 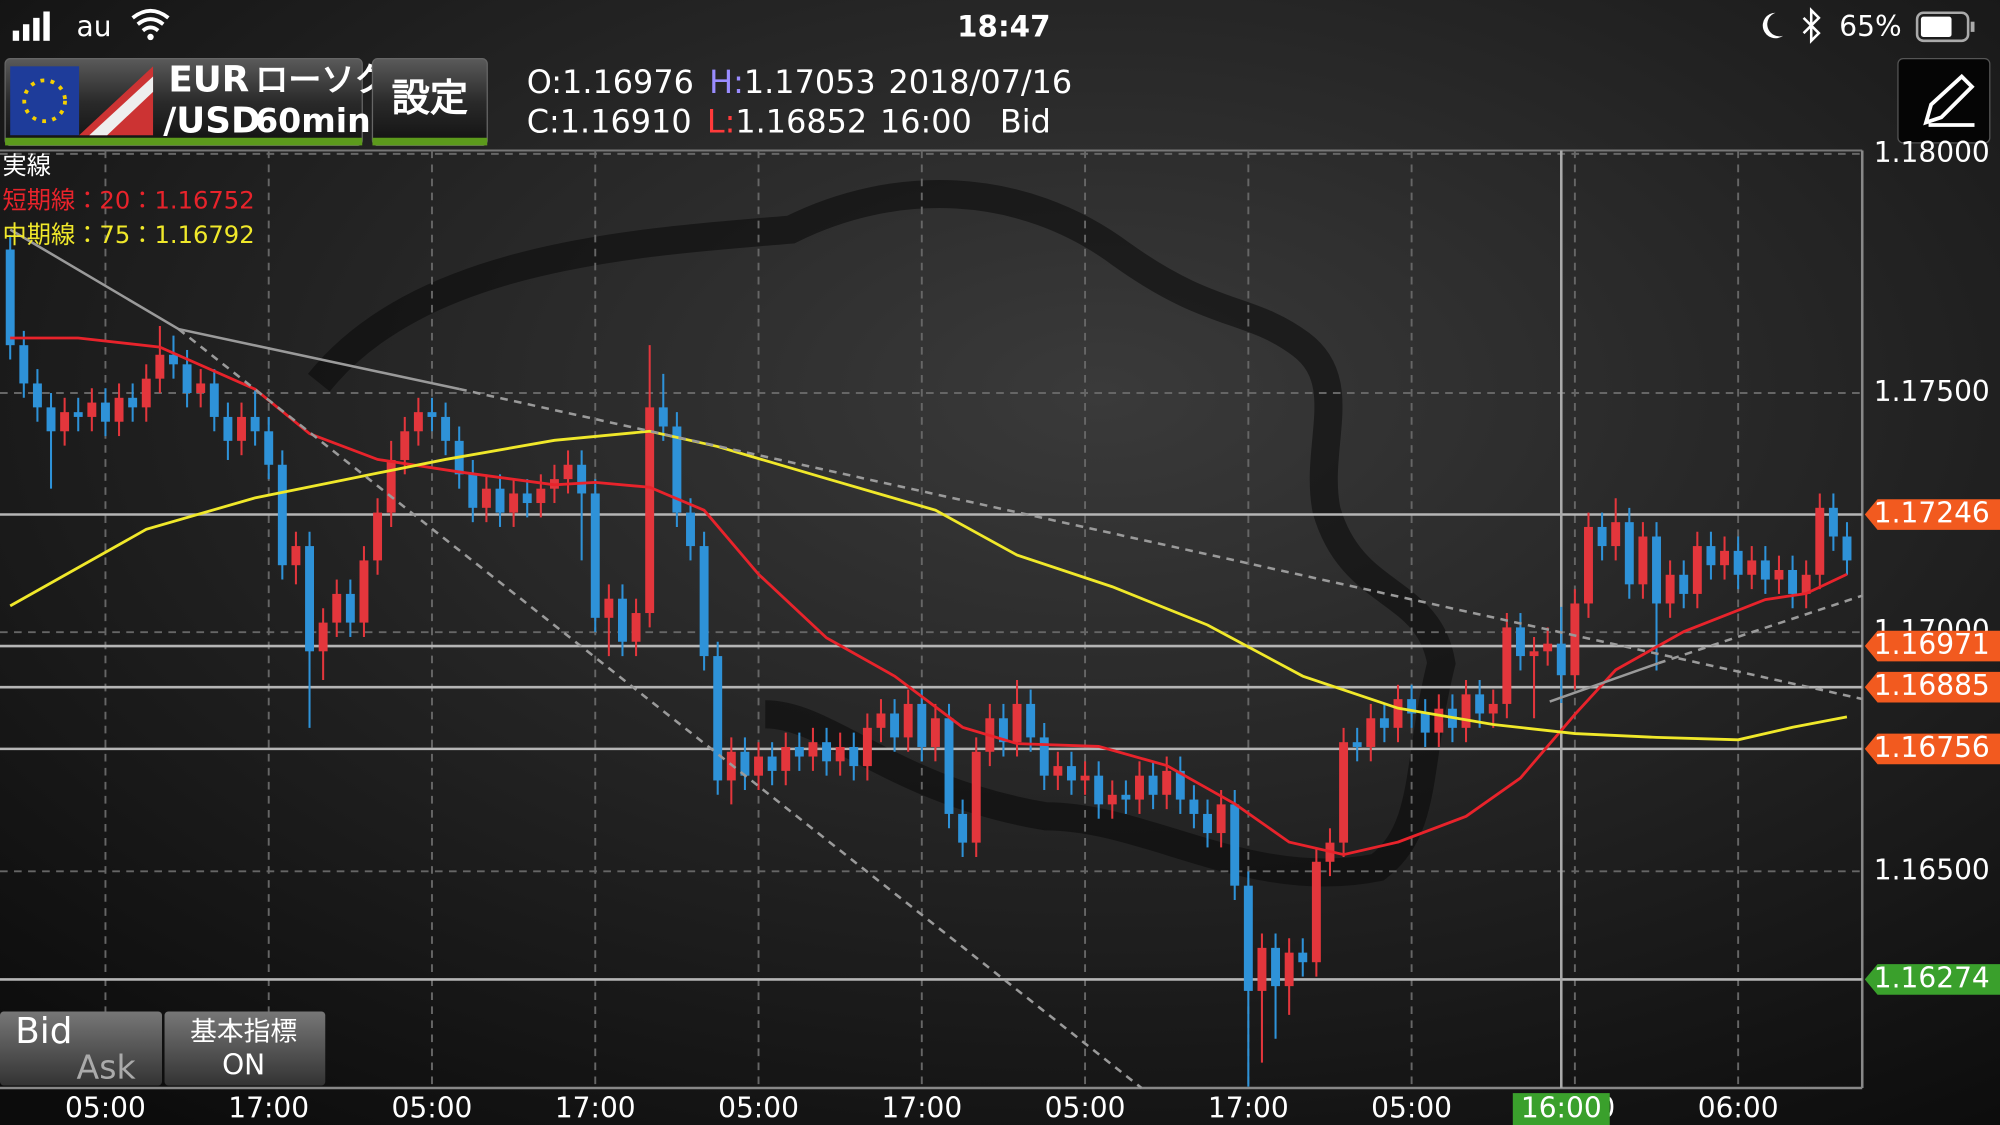 I want to click on bid-ask-button: Bid Ask, so click(x=81, y=1048).